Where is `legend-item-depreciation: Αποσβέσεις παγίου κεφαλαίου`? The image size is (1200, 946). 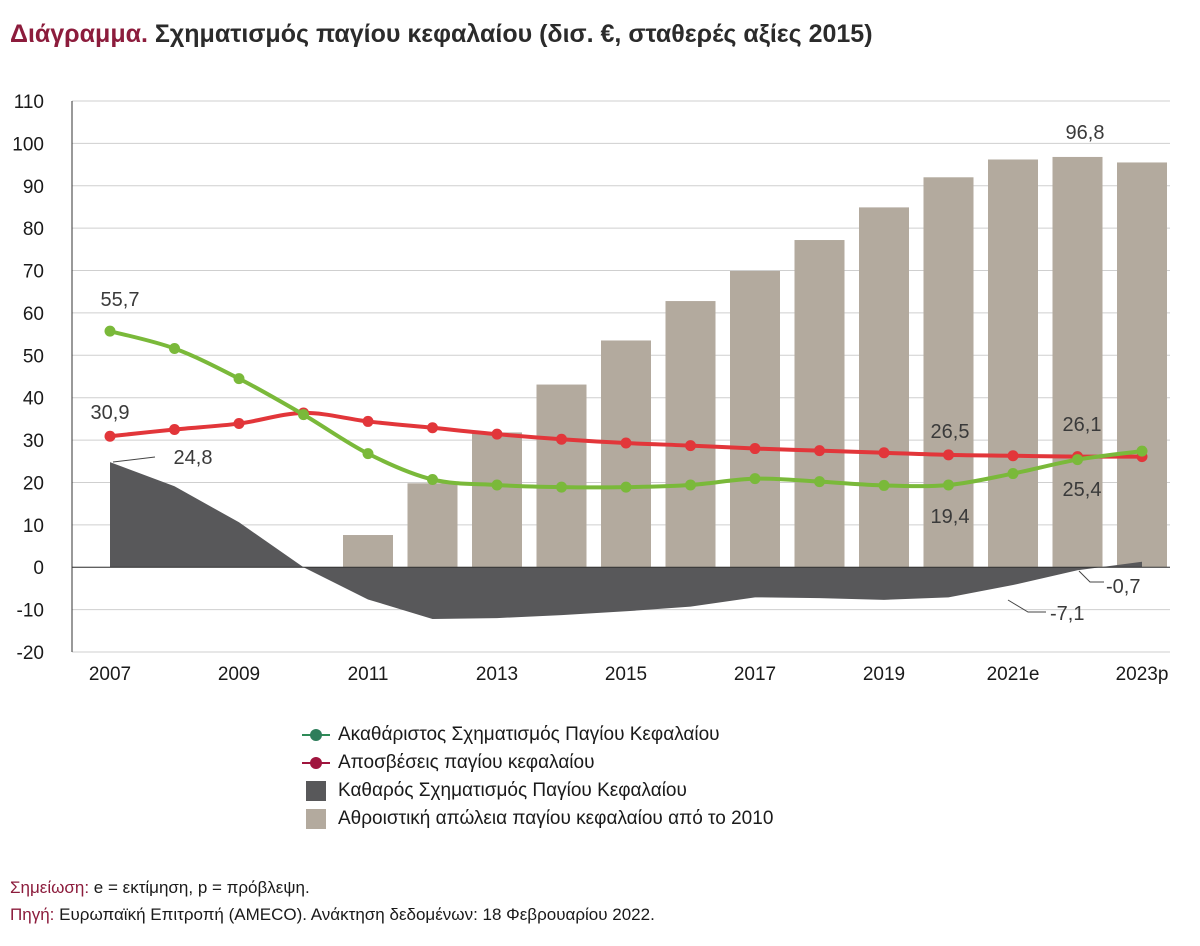
legend-item-depreciation: Αποσβέσεις παγίου κεφαλαίου is located at coordinates (537, 763).